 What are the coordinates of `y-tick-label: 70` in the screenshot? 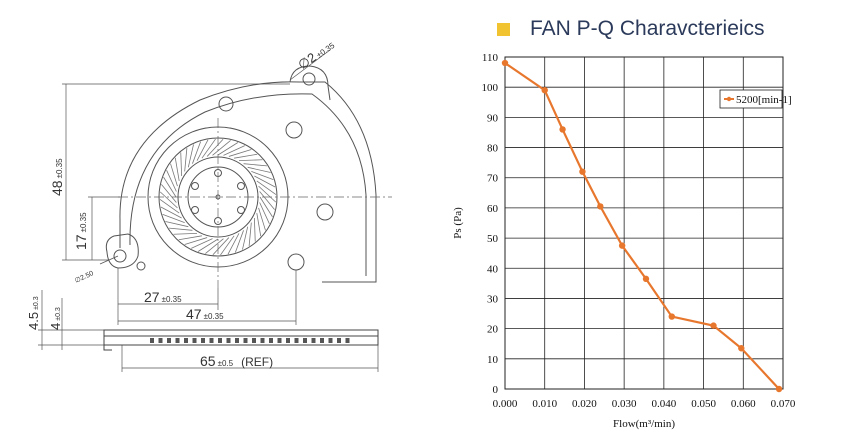 It's located at (493, 179).